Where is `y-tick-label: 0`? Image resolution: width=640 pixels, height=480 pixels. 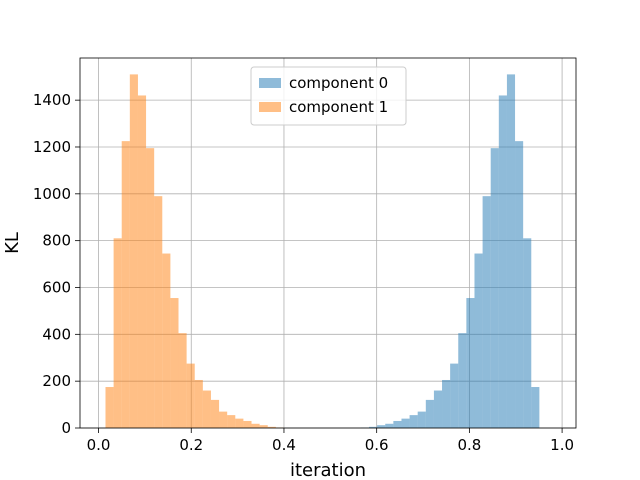 y-tick-label: 0 is located at coordinates (66, 428).